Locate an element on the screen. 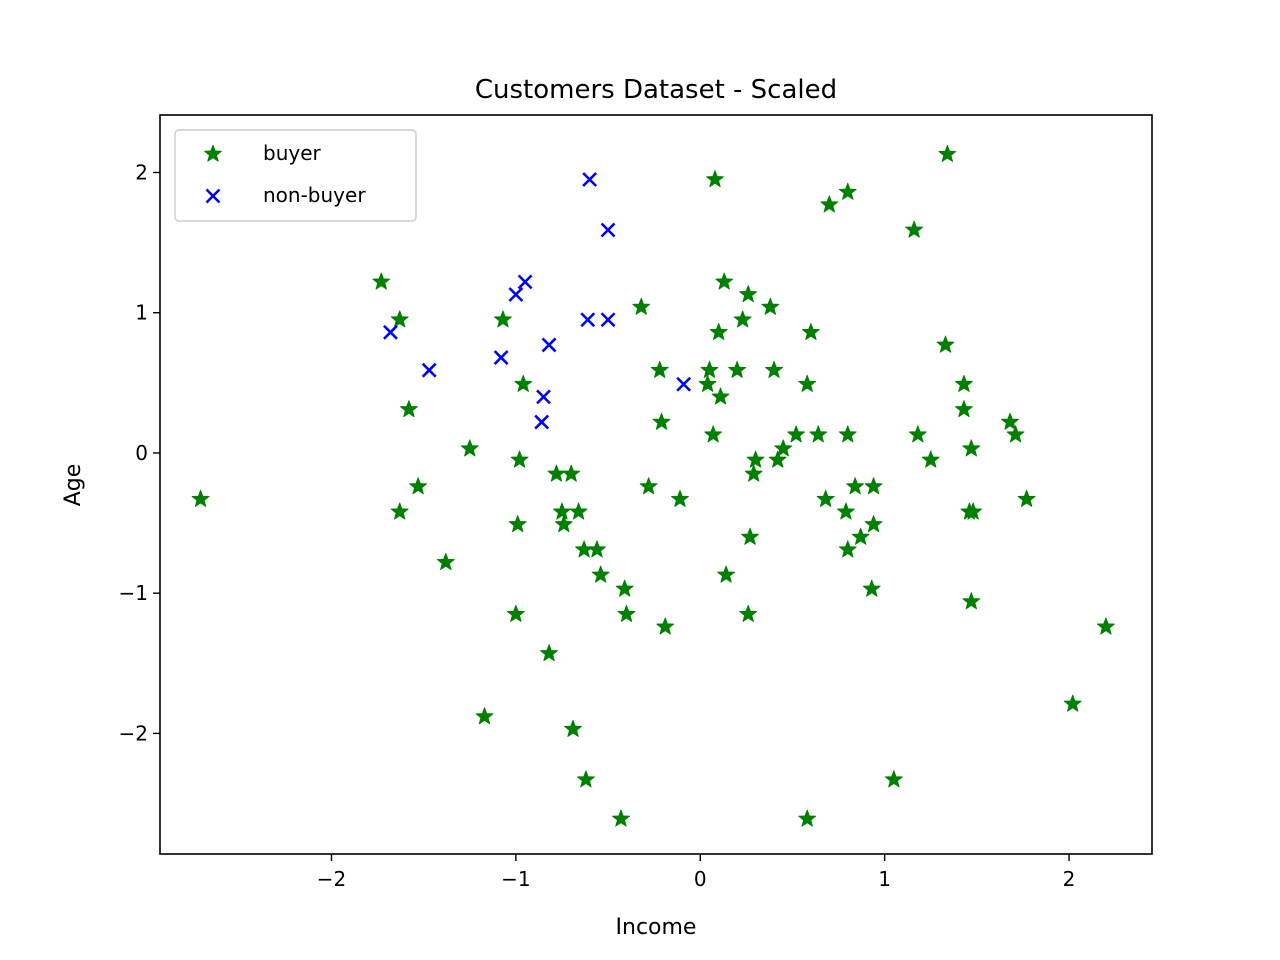 The width and height of the screenshot is (1280, 960). x-tick-label: −2 is located at coordinates (331, 879).